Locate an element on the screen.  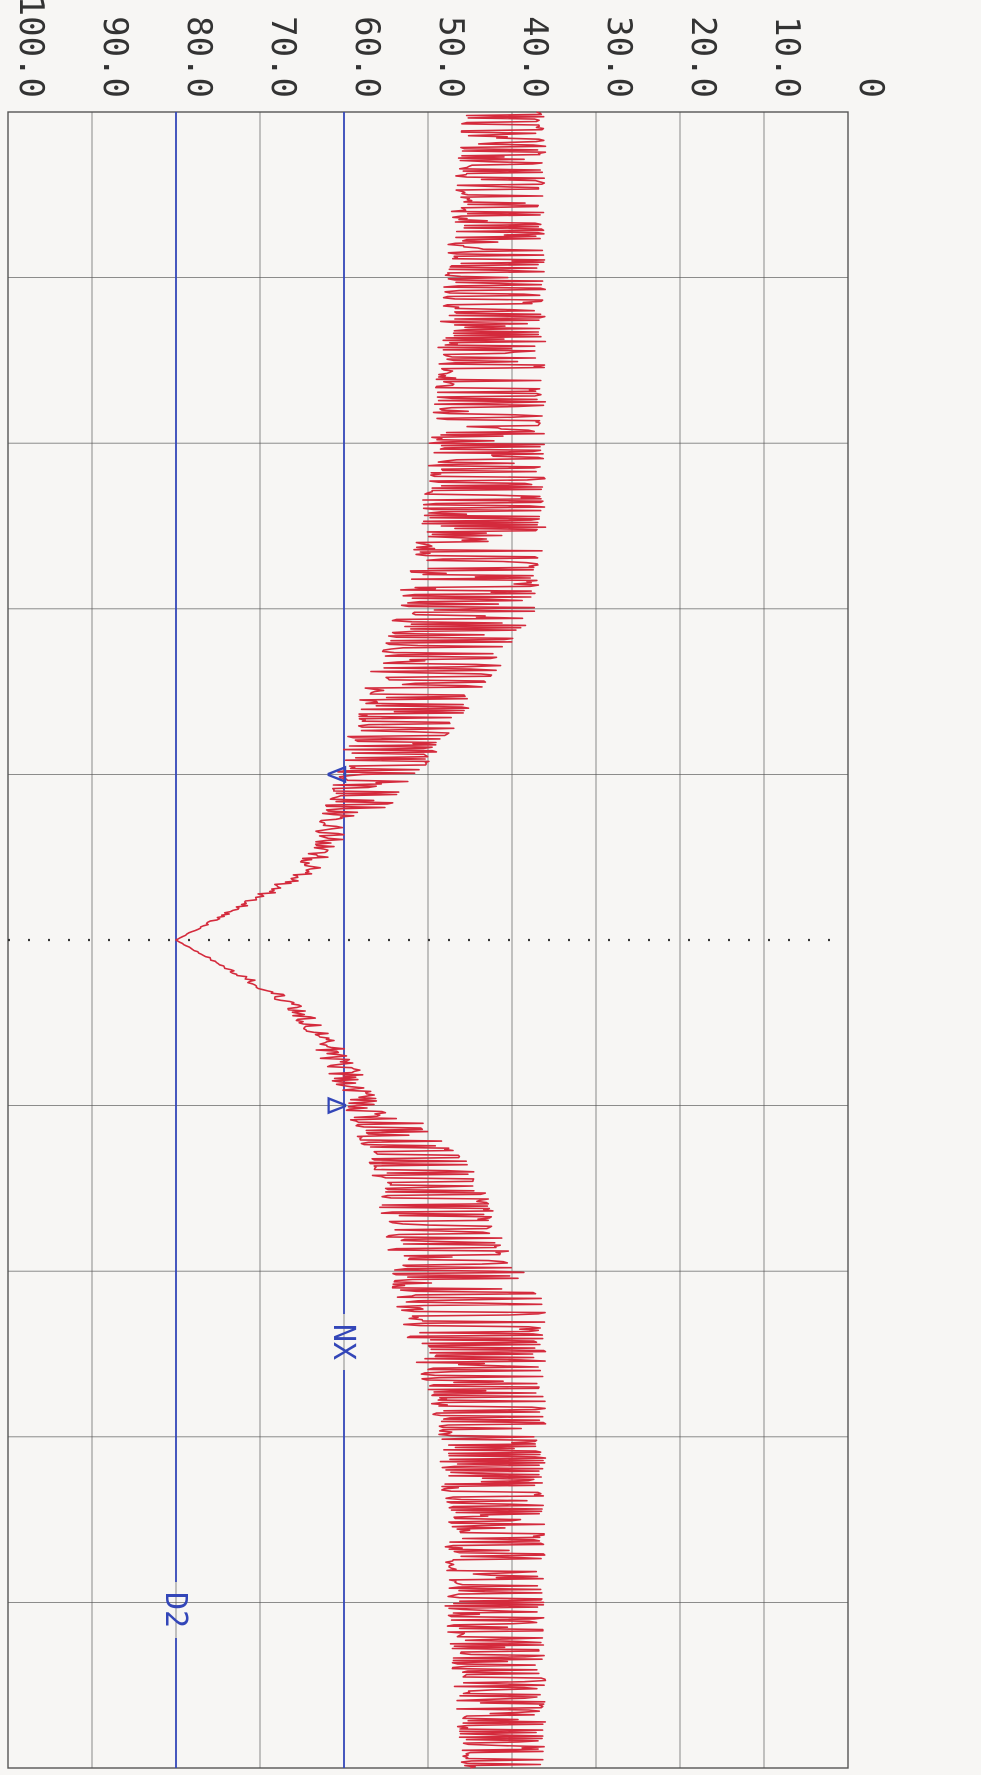
reference-line-label: D2 is located at coordinates (175, 1610).